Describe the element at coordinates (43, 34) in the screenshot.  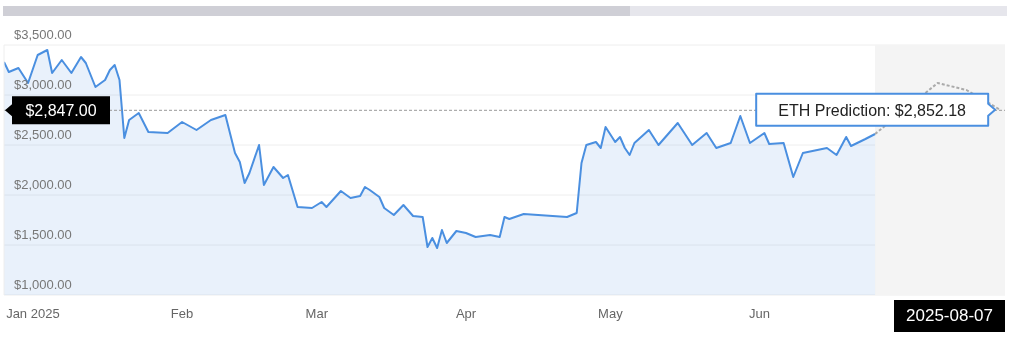
I see `y-tick-label: $3,500.00` at that location.